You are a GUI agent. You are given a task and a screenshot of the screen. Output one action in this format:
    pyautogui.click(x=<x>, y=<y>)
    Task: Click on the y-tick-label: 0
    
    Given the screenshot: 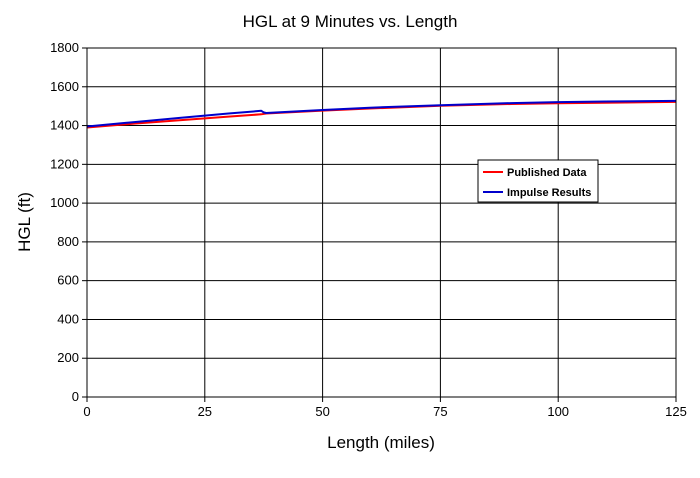 What is the action you would take?
    pyautogui.click(x=75, y=396)
    